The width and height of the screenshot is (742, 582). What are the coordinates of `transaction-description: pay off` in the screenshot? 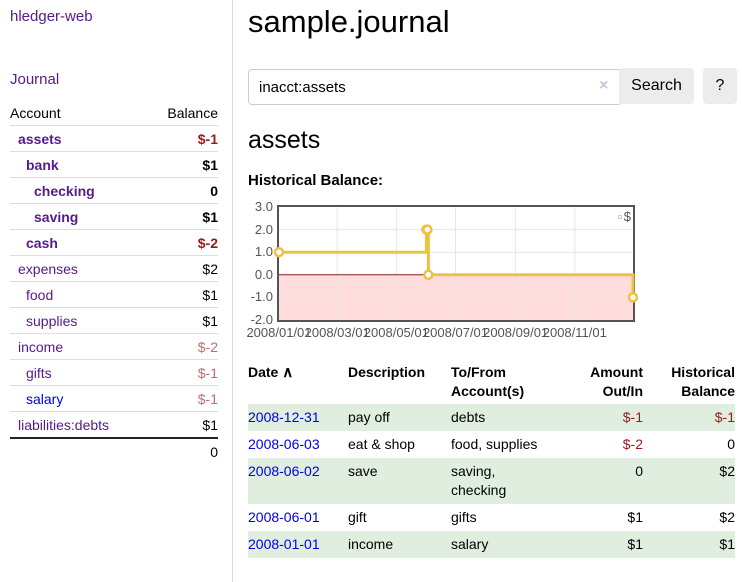 It's located at (369, 417).